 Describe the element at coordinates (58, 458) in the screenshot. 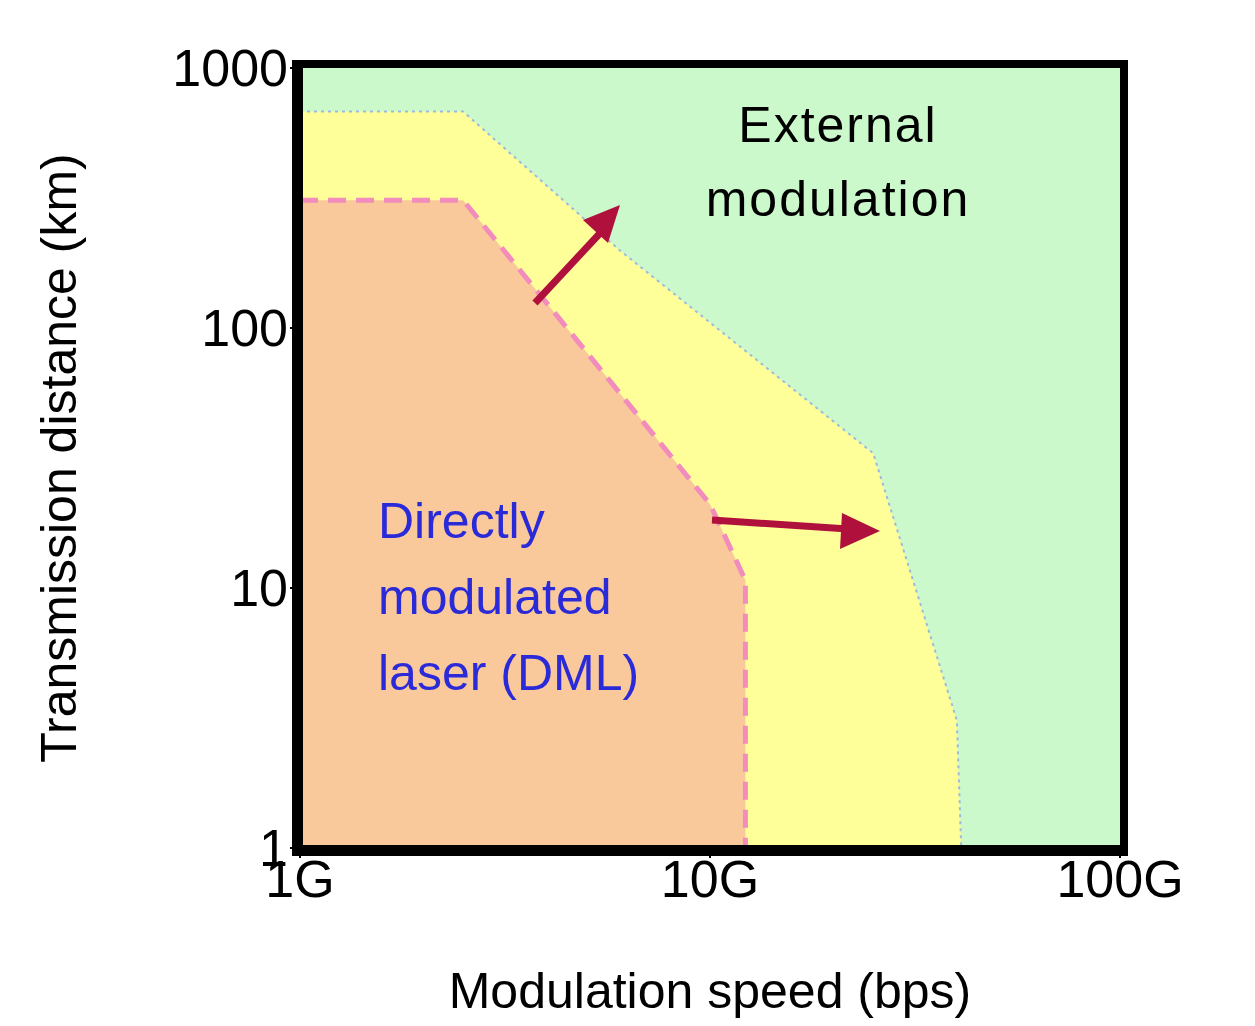

I see `y-axis-title: Transmission distance (km)` at that location.